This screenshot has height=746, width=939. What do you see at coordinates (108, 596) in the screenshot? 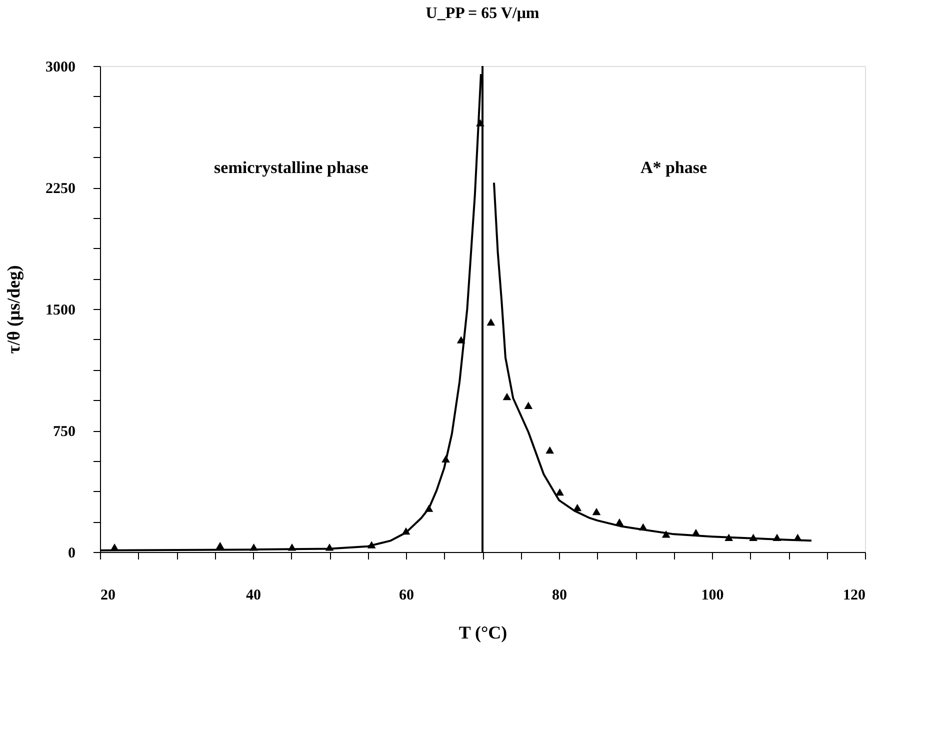
I see `x-tick-label: 20` at bounding box center [108, 596].